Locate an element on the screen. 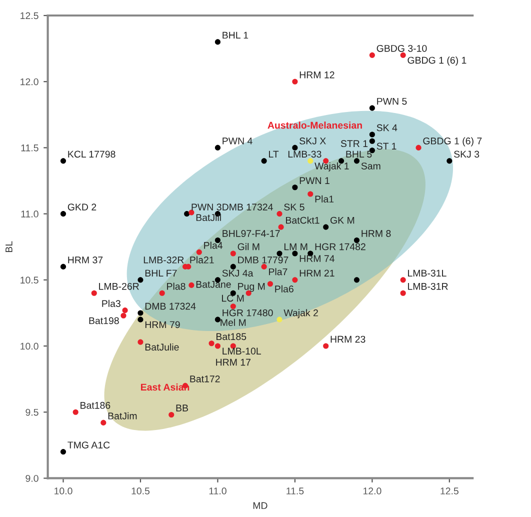 The image size is (531, 517). annotation: GKD 2 is located at coordinates (82, 207).